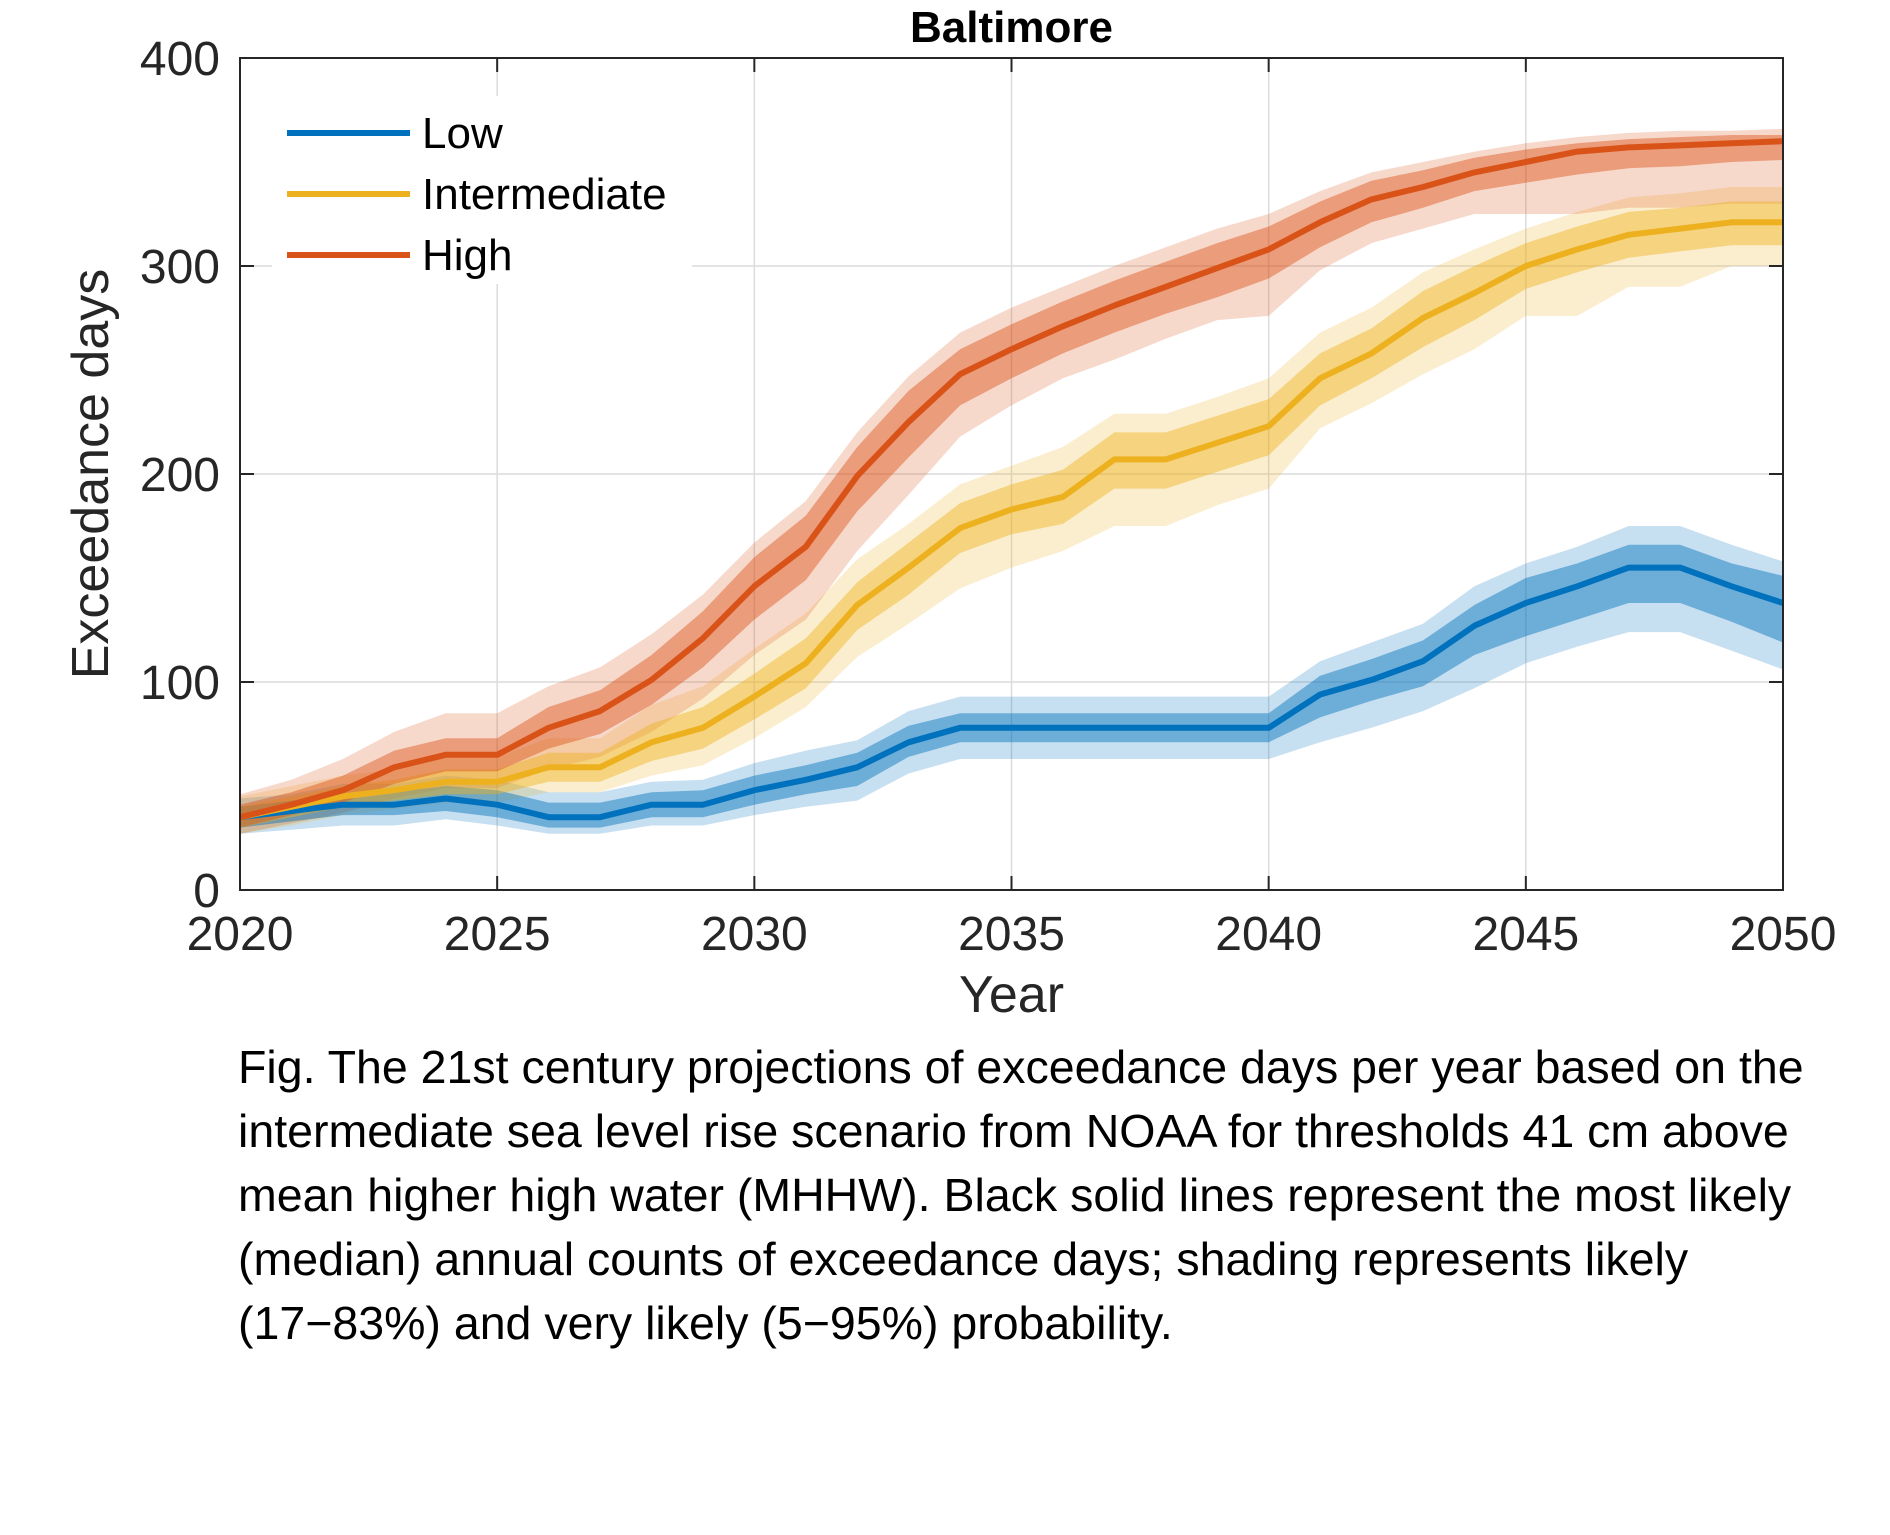  What do you see at coordinates (180, 267) in the screenshot?
I see `y-tick-label: 300` at bounding box center [180, 267].